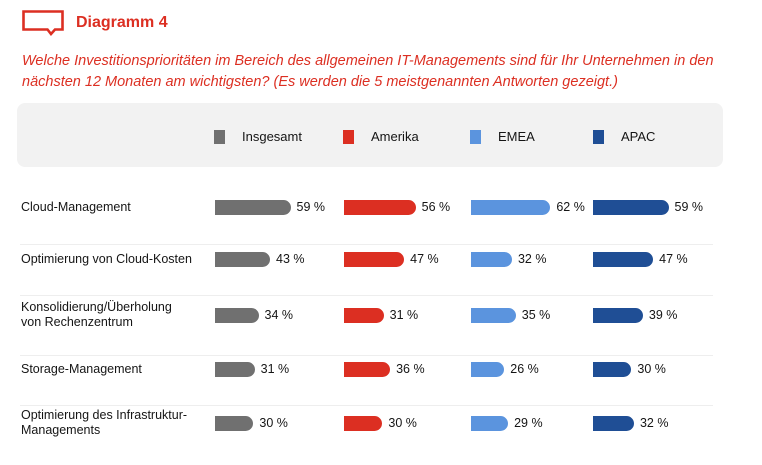 The image size is (762, 465). I want to click on bar-value-label: 36 %, so click(410, 369).